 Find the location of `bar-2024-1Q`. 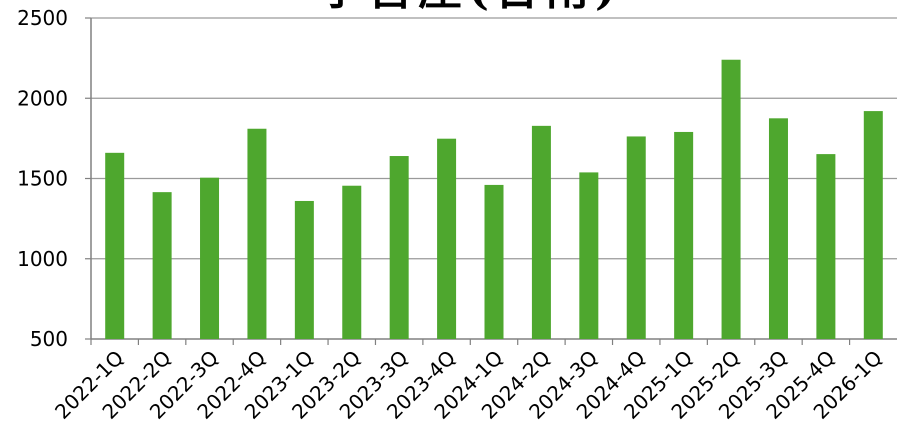

bar-2024-1Q is located at coordinates (494, 261).